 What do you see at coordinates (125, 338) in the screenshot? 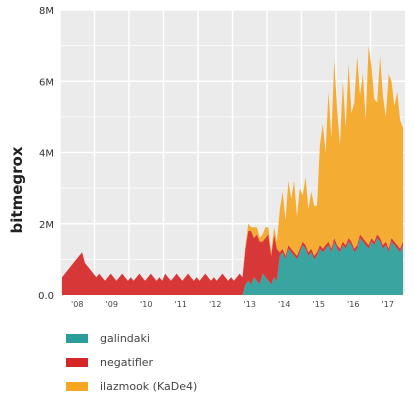
I see `legend-label: galindaki` at bounding box center [125, 338].